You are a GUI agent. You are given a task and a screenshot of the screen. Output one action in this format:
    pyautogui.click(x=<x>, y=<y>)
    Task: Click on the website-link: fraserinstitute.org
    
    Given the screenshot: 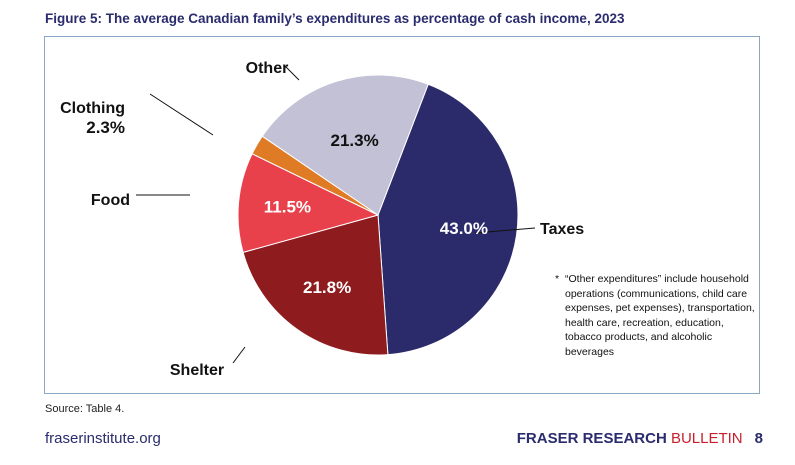 What is the action you would take?
    pyautogui.click(x=103, y=438)
    